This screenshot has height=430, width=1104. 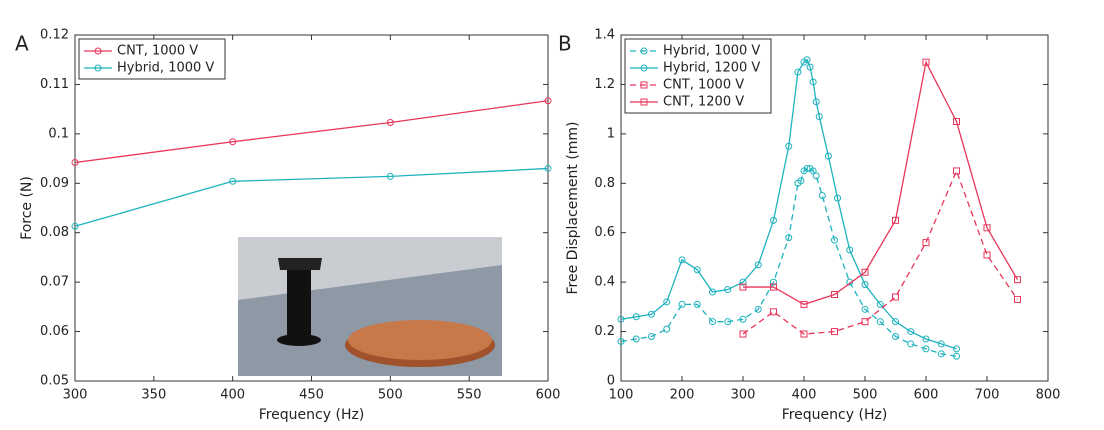 What do you see at coordinates (370, 306) in the screenshot?
I see `inset-photo` at bounding box center [370, 306].